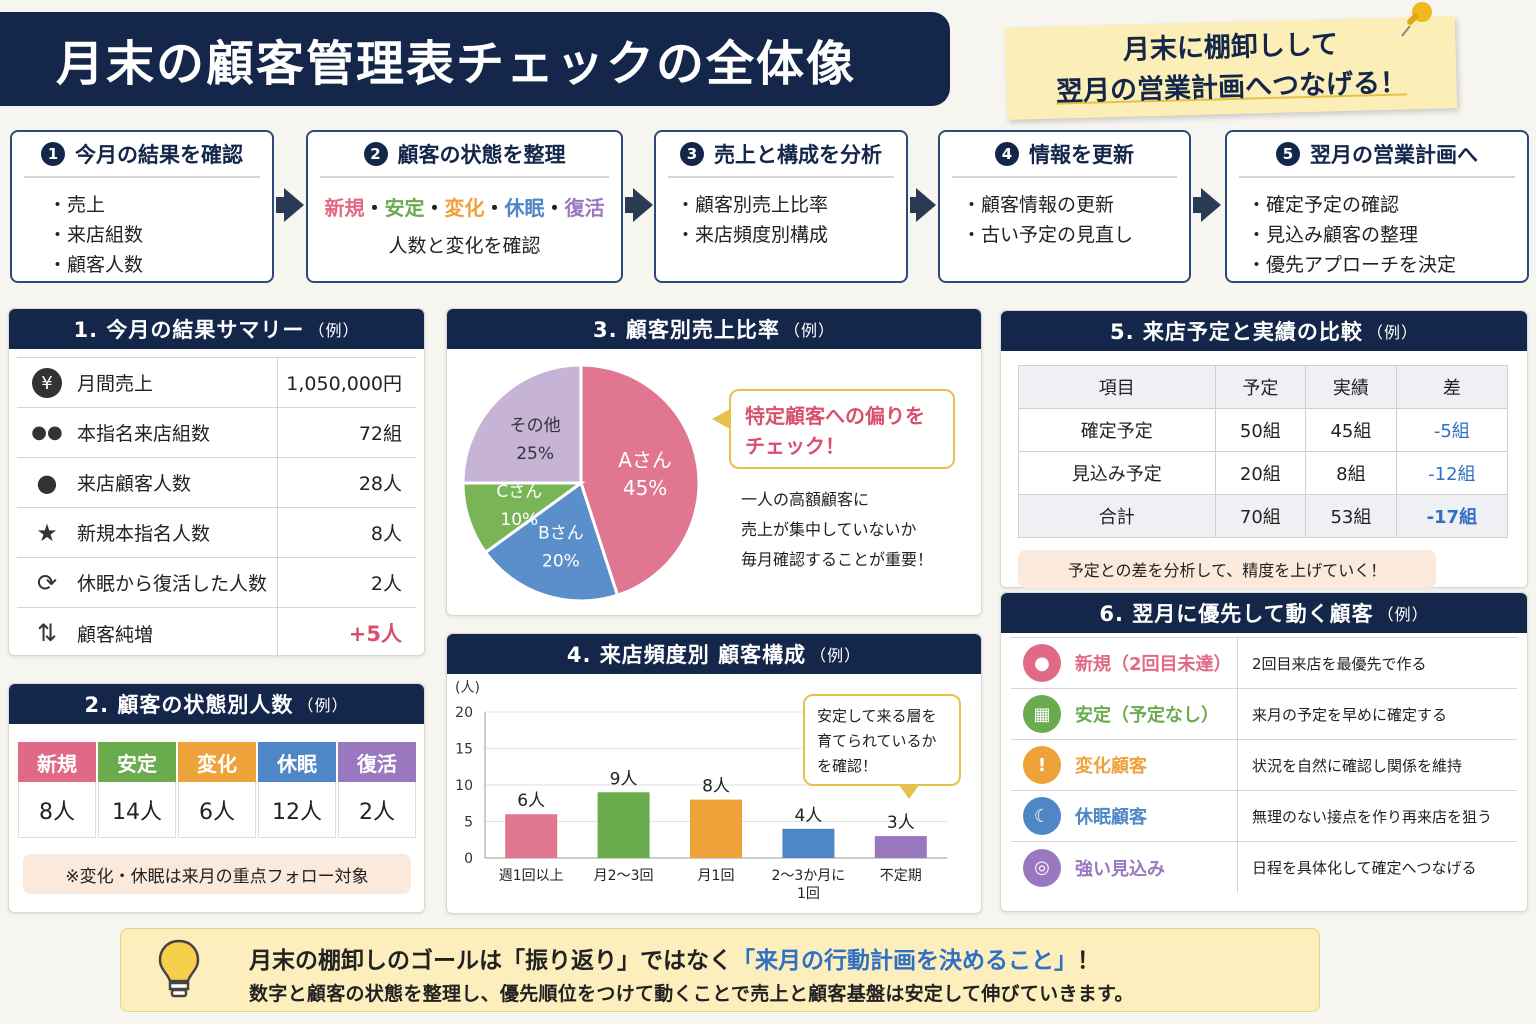 This screenshot has height=1024, width=1536. I want to click on summary-row-new: ★ 新規本指名人数 8人, so click(216, 533).